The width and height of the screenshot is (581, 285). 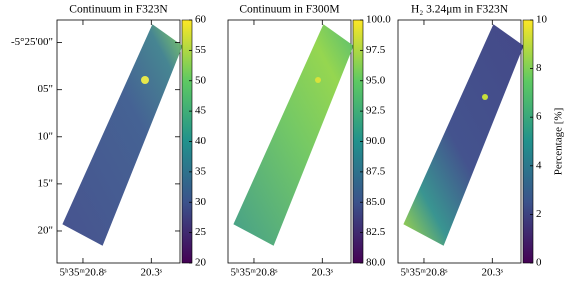 I want to click on colorbar-tick-label: 85.0, so click(x=376, y=202).